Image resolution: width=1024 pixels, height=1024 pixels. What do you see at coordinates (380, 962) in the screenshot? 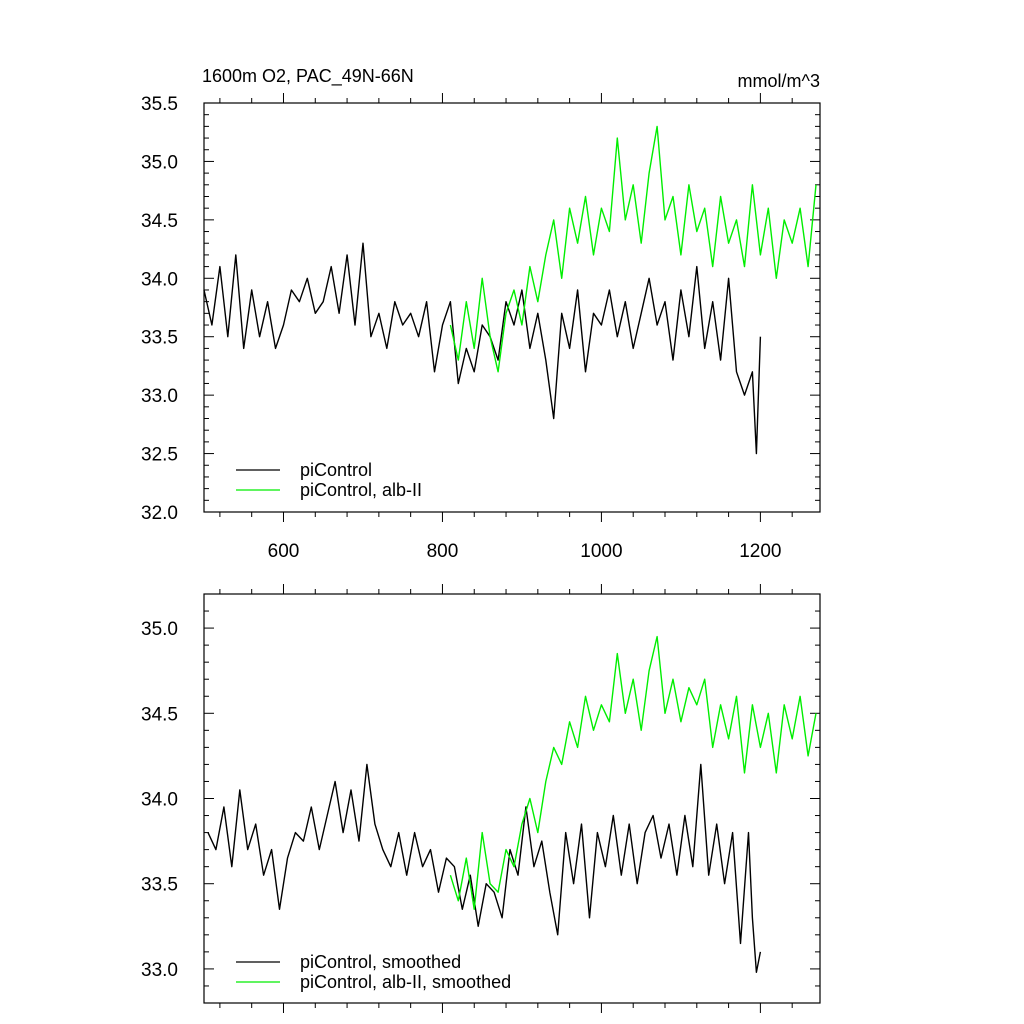
I see `legend-label-picontrol-smoothed: piControl, smoothed` at bounding box center [380, 962].